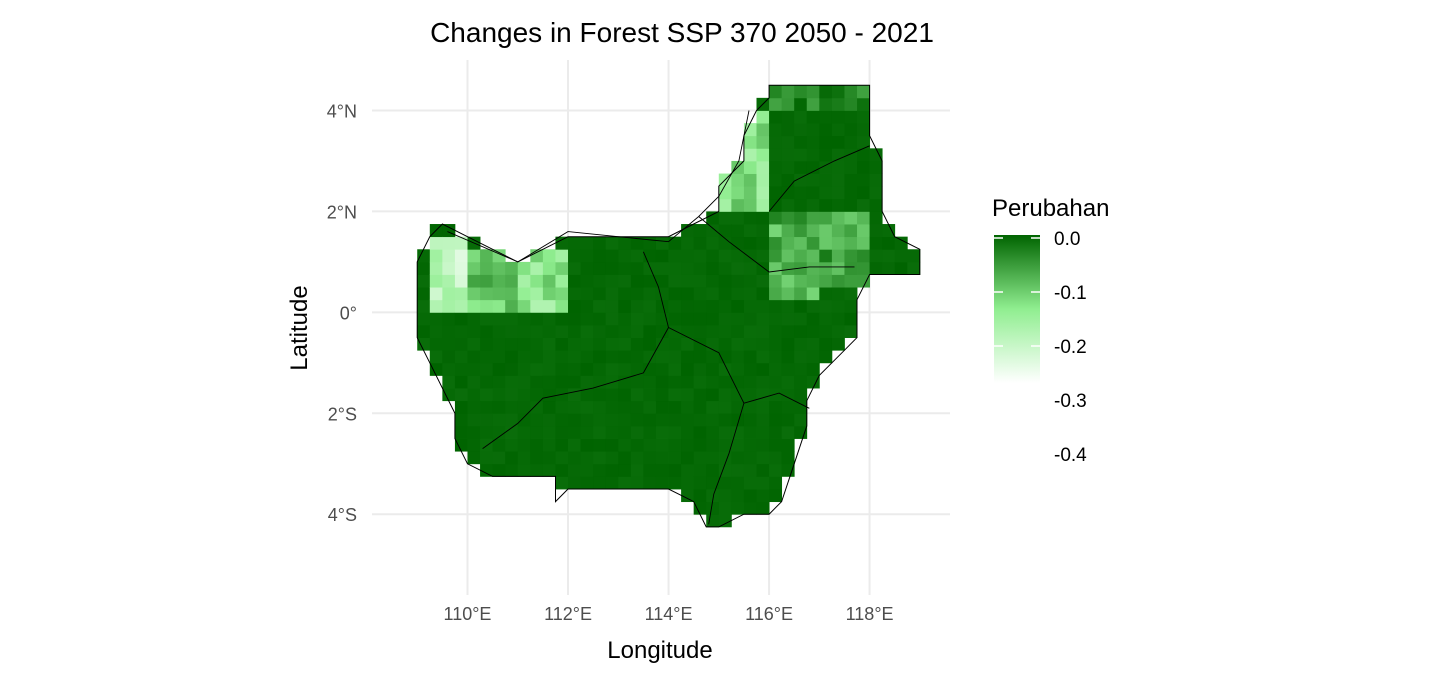  What do you see at coordinates (1070, 455) in the screenshot?
I see `legend-tick-label: -0.4` at bounding box center [1070, 455].